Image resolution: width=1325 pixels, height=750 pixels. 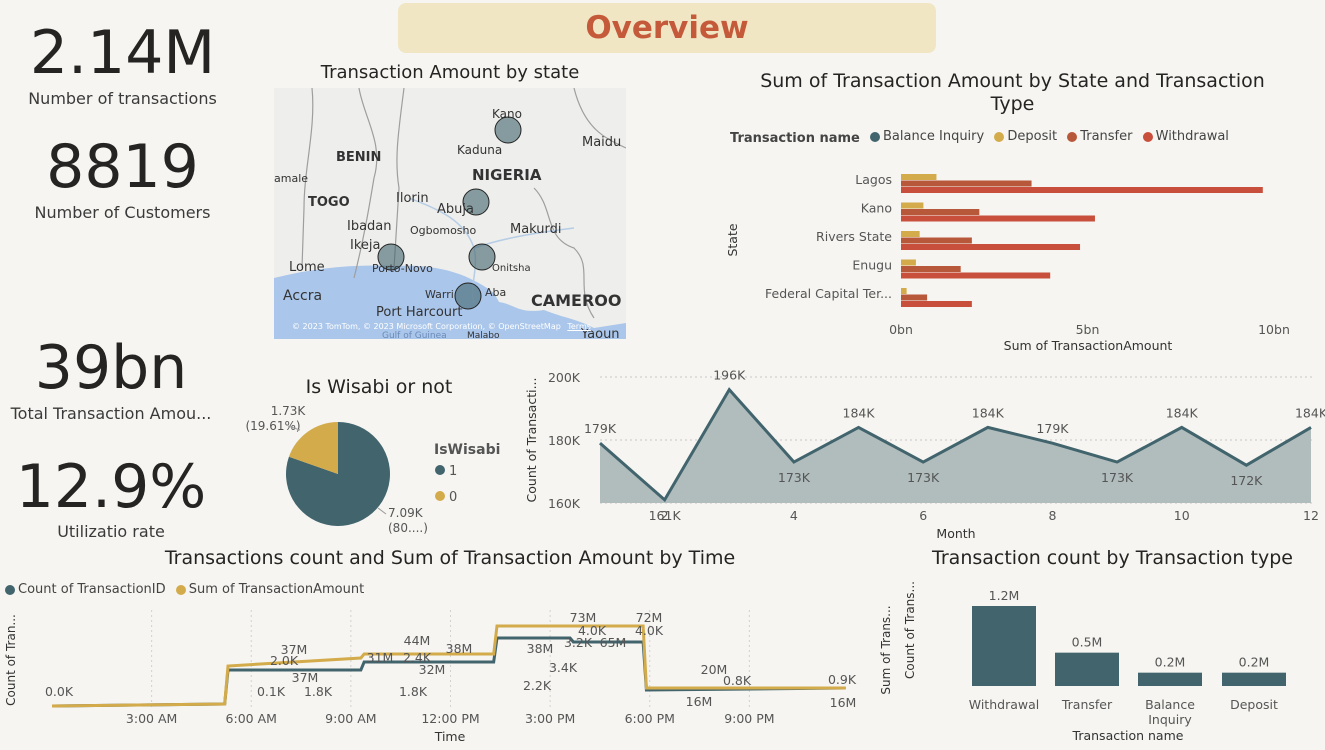 I want to click on pie-legend-0: 0, so click(x=453, y=497).